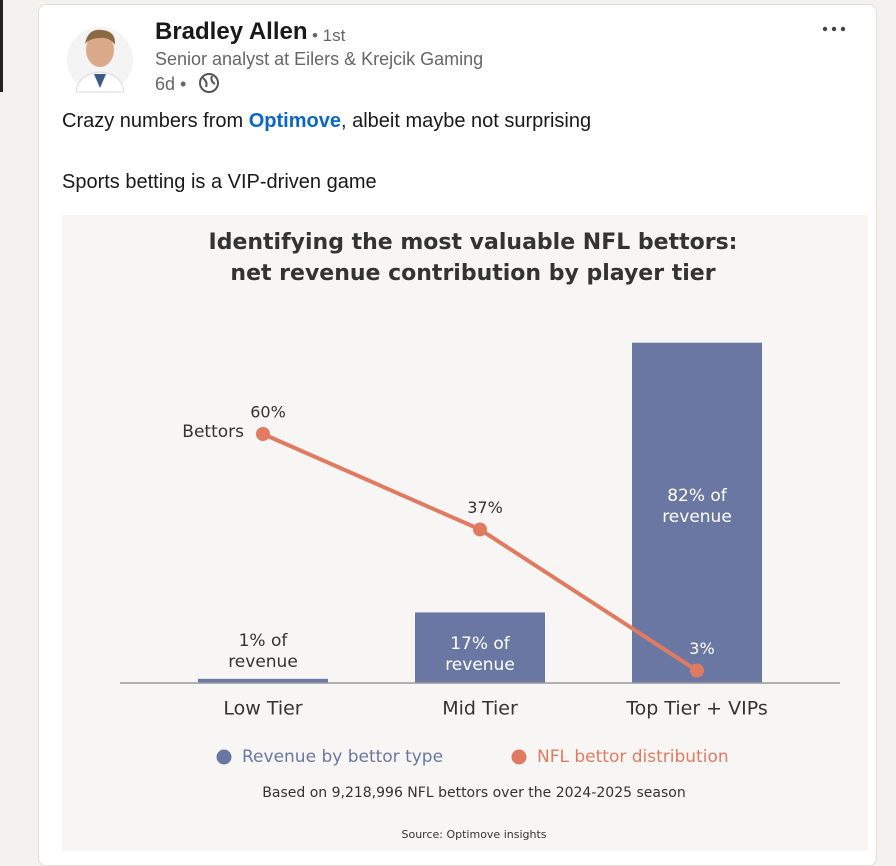  What do you see at coordinates (834, 29) in the screenshot?
I see `more-menu` at bounding box center [834, 29].